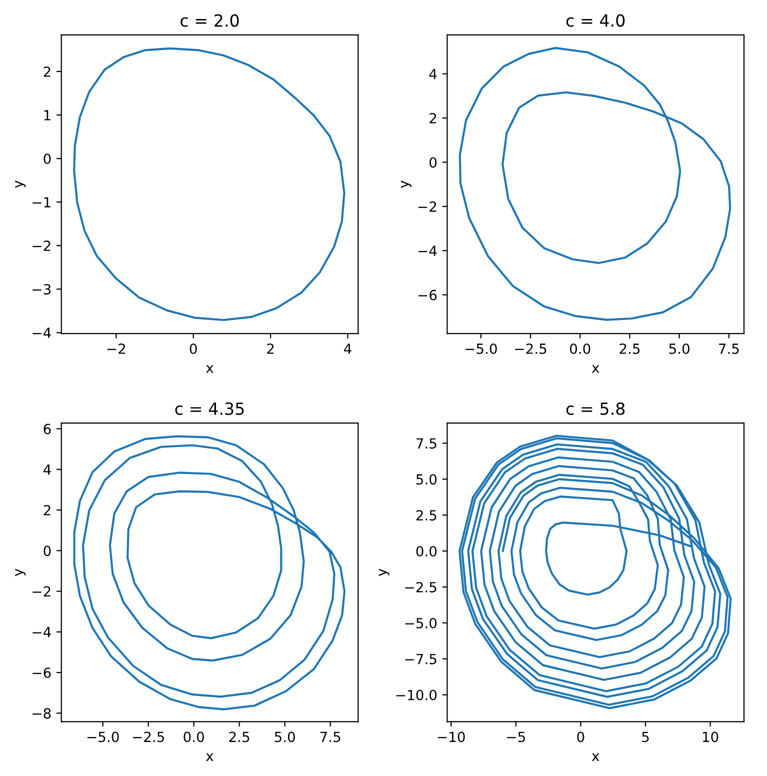 This screenshot has height=776, width=767. What do you see at coordinates (426, 443) in the screenshot?
I see `y-tick-label: 7.5` at bounding box center [426, 443].